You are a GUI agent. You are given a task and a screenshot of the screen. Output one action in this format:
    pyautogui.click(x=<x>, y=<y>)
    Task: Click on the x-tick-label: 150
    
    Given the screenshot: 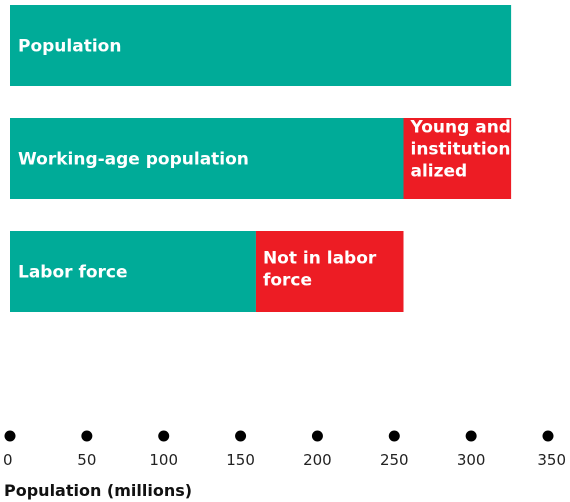 What is the action you would take?
    pyautogui.click(x=240, y=460)
    